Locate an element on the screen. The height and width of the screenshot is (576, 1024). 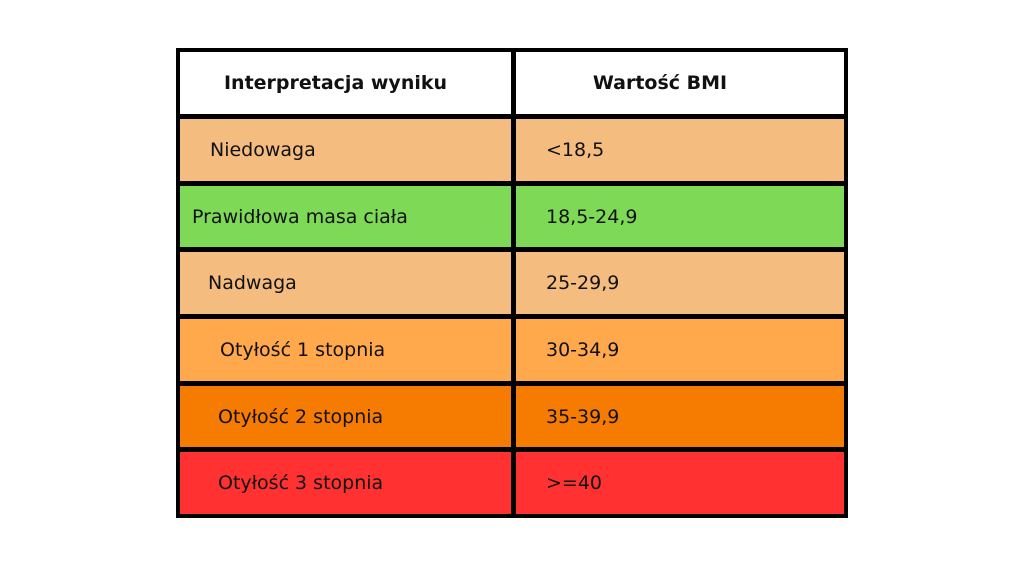
header-interpretation: Interpretacja wyniku is located at coordinates (345, 83).